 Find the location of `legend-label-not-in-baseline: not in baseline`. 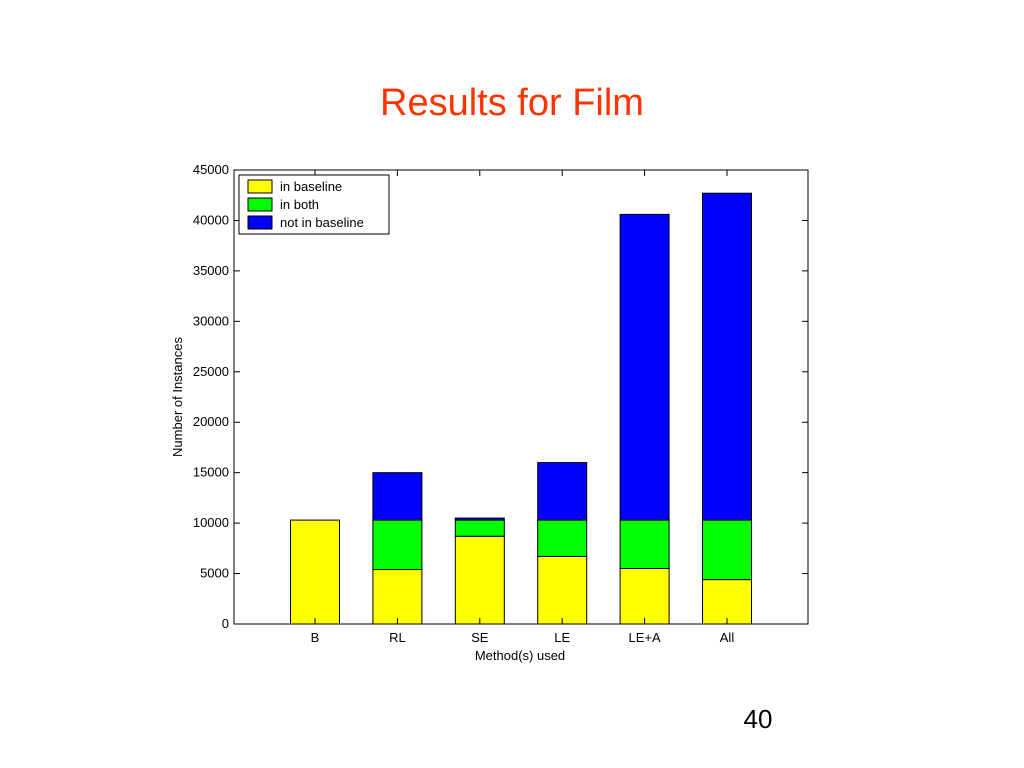

legend-label-not-in-baseline: not in baseline is located at coordinates (322, 222).